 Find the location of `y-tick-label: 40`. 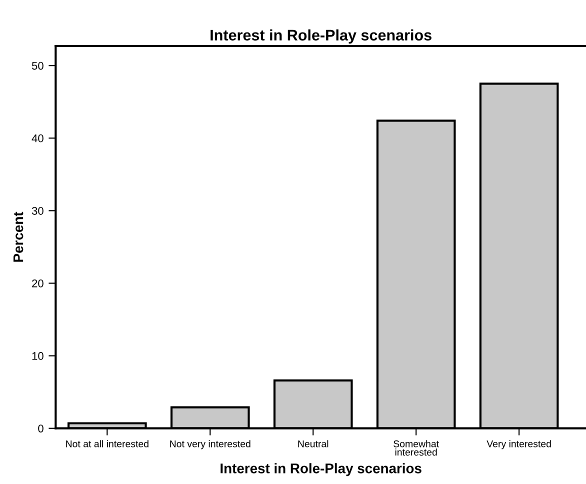

y-tick-label: 40 is located at coordinates (38, 138).